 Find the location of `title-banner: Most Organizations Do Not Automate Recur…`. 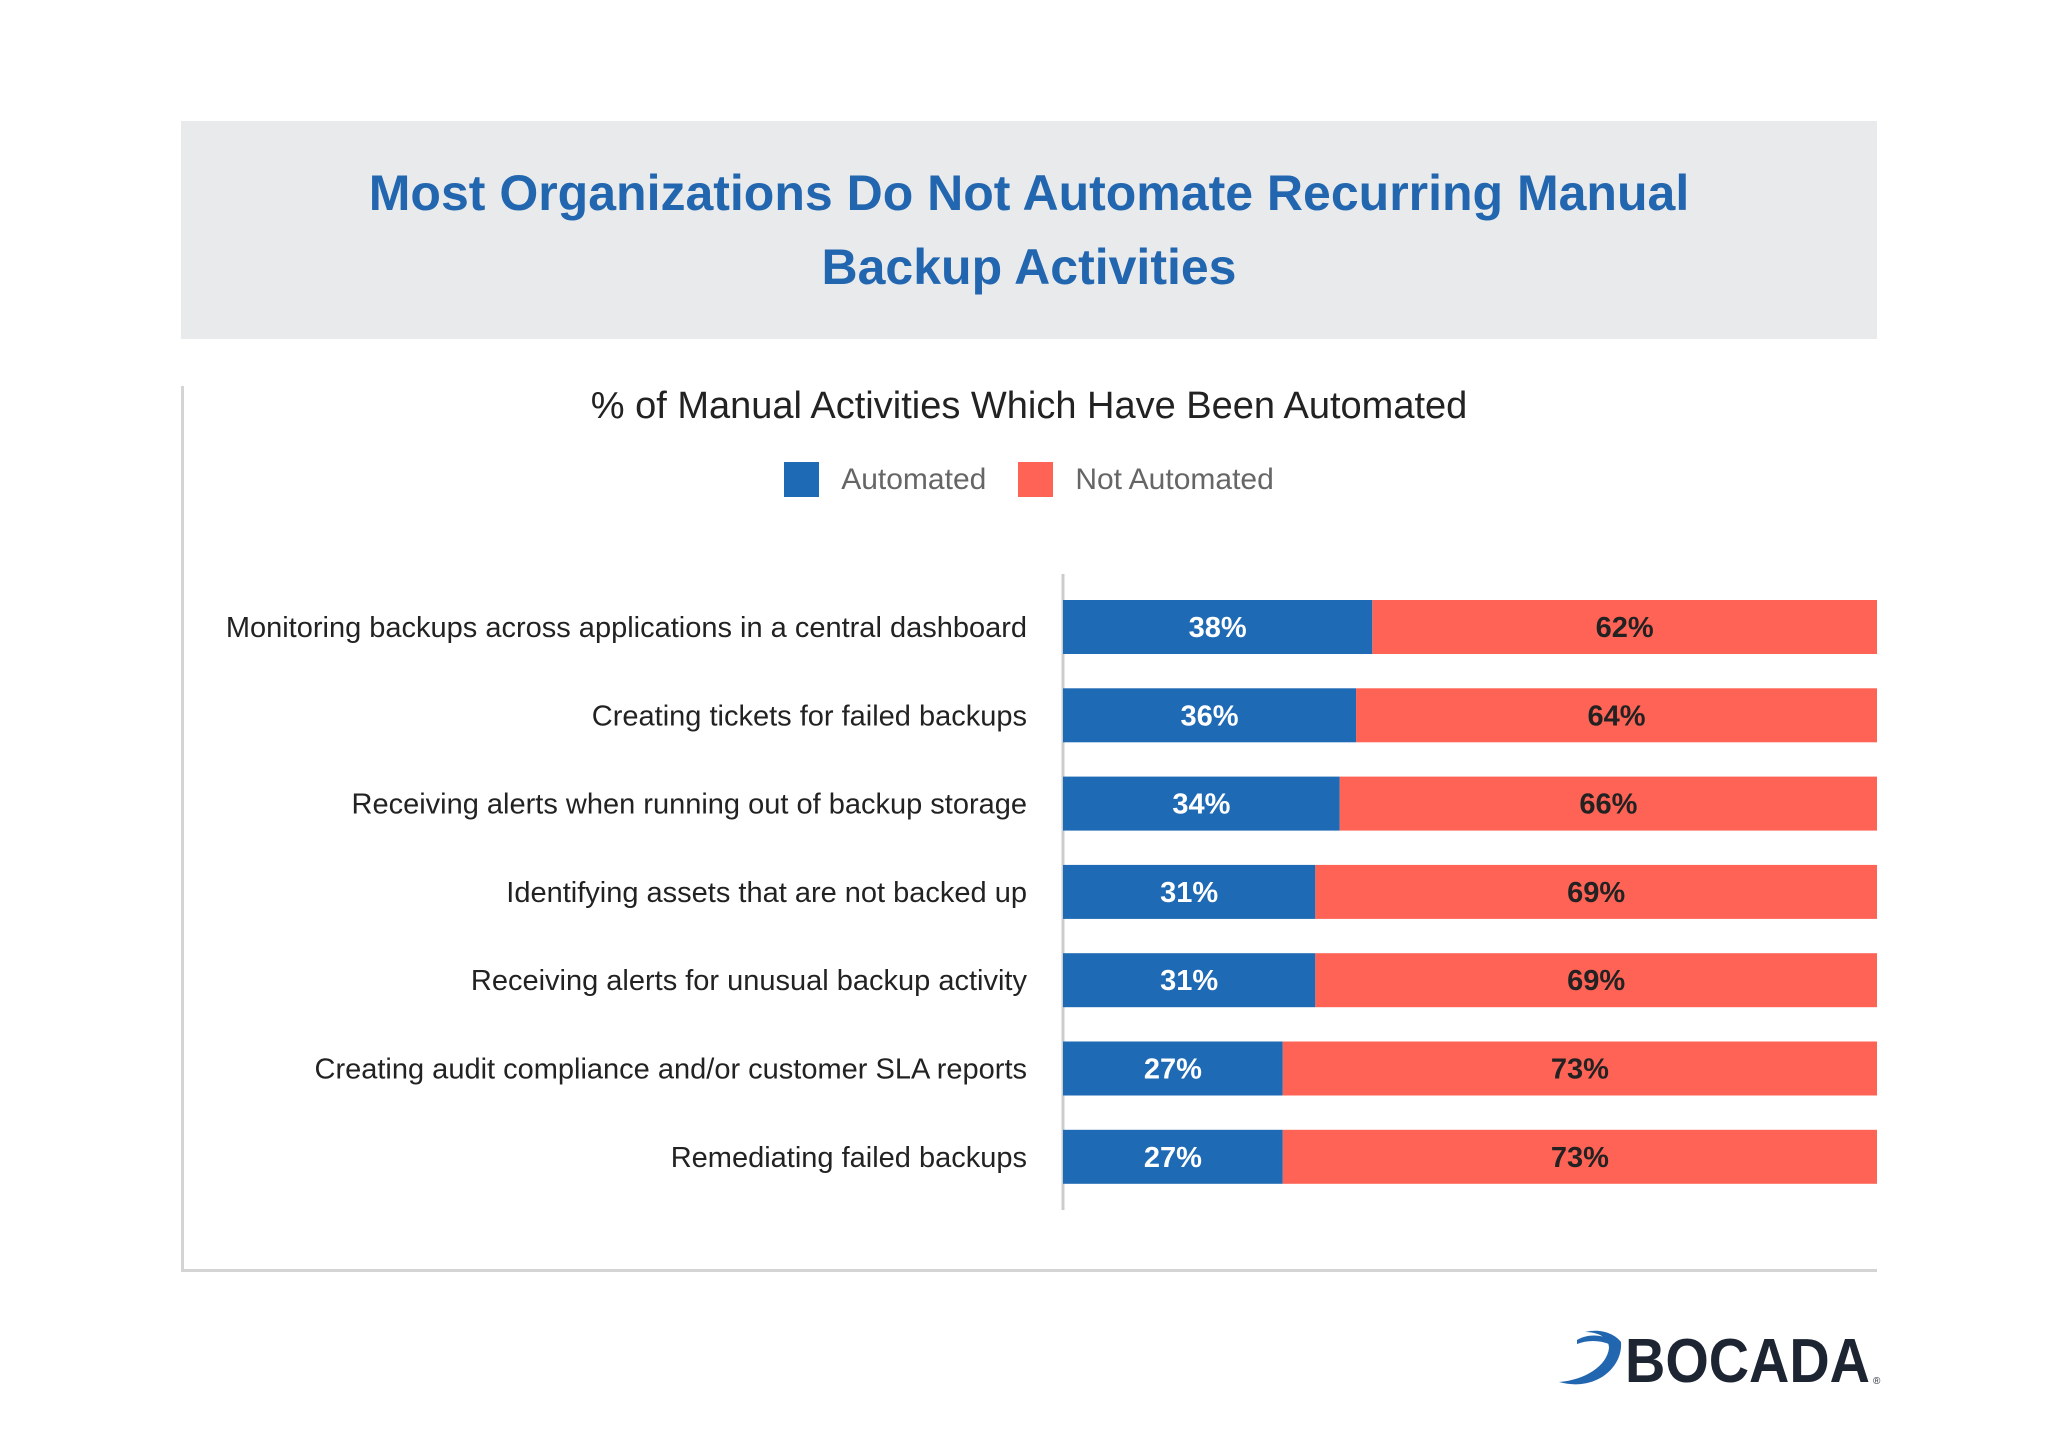

title-banner: Most Organizations Do Not Automate Recur… is located at coordinates (1029, 230).